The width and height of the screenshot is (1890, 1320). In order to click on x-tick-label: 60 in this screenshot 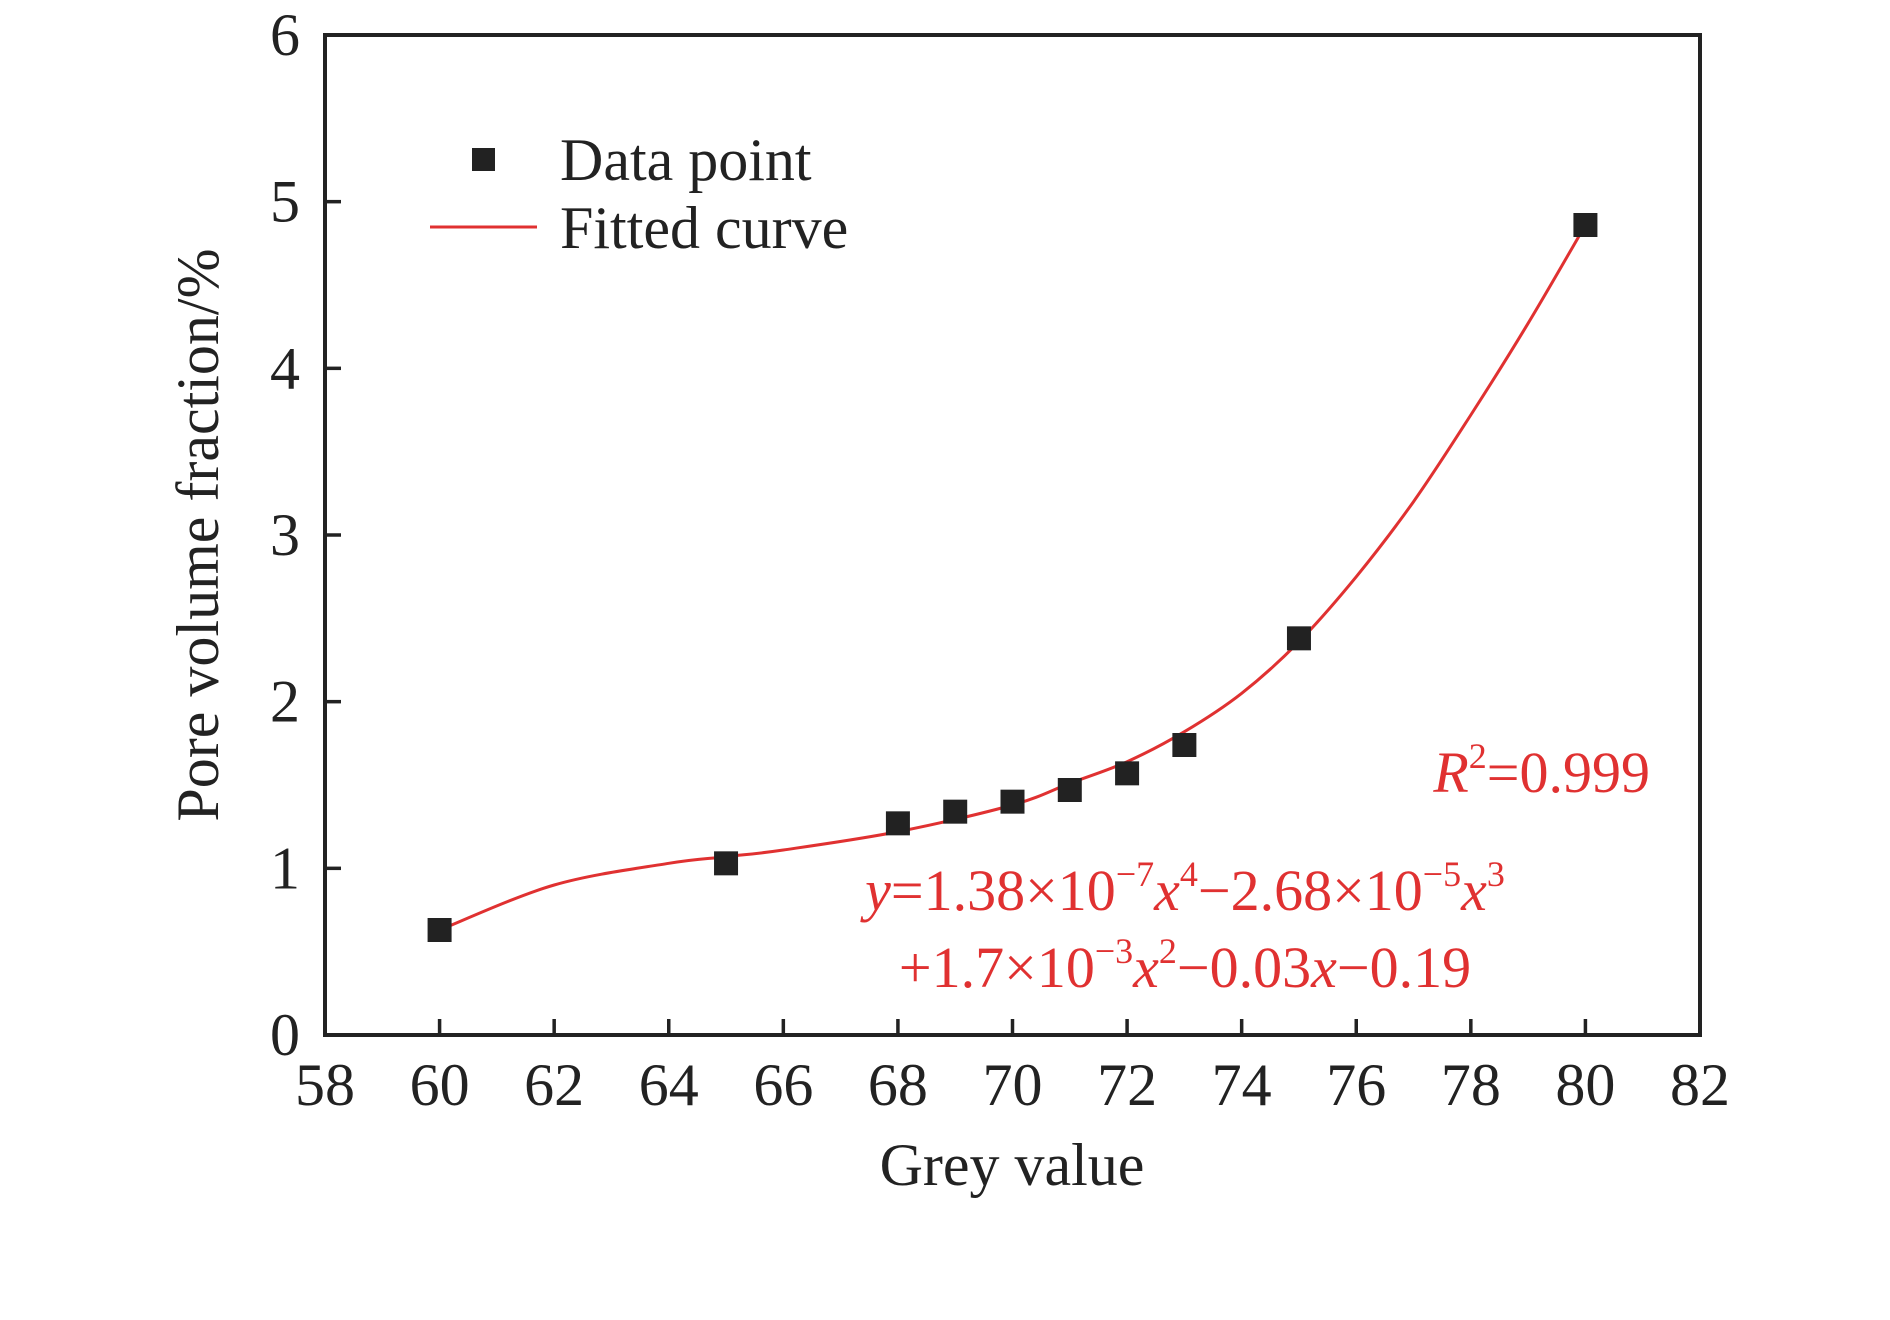, I will do `click(440, 1085)`.